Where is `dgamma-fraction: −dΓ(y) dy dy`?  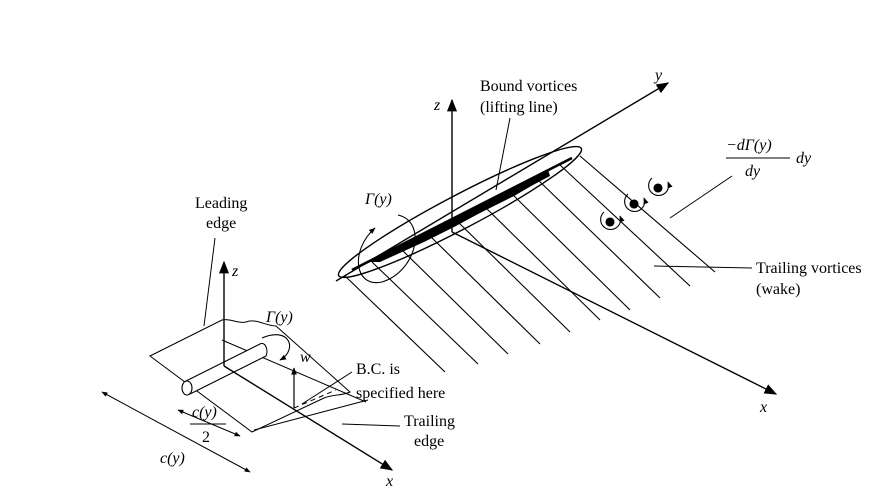 dgamma-fraction: −dΓ(y) dy dy is located at coordinates (769, 158).